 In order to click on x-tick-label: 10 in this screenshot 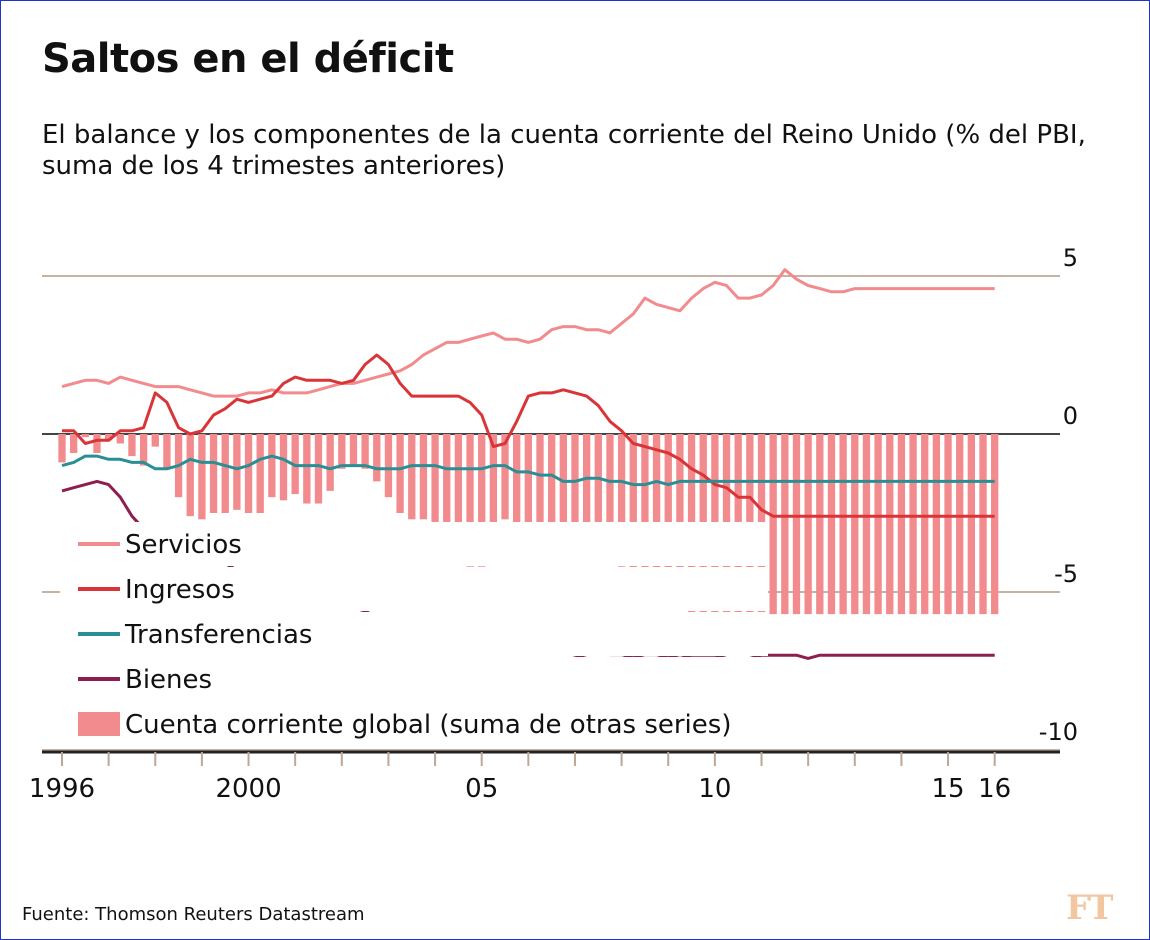, I will do `click(714, 789)`.